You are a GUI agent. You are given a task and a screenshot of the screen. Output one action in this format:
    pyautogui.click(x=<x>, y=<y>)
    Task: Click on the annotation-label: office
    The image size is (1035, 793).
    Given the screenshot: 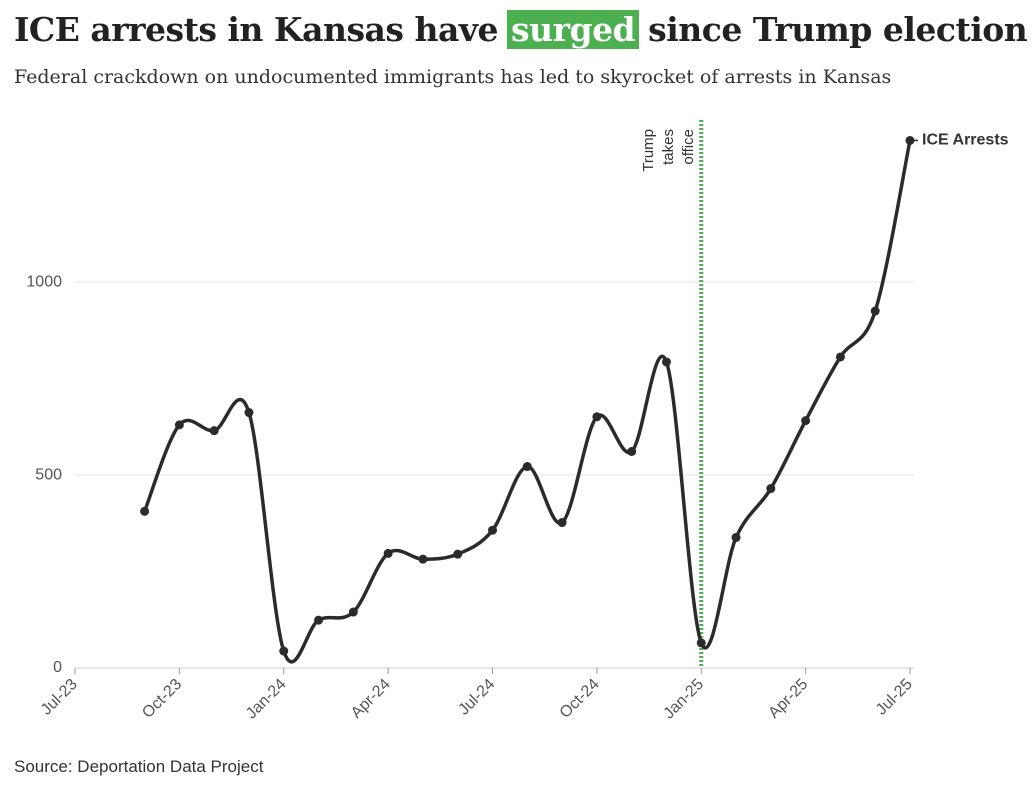 What is the action you would take?
    pyautogui.click(x=688, y=147)
    